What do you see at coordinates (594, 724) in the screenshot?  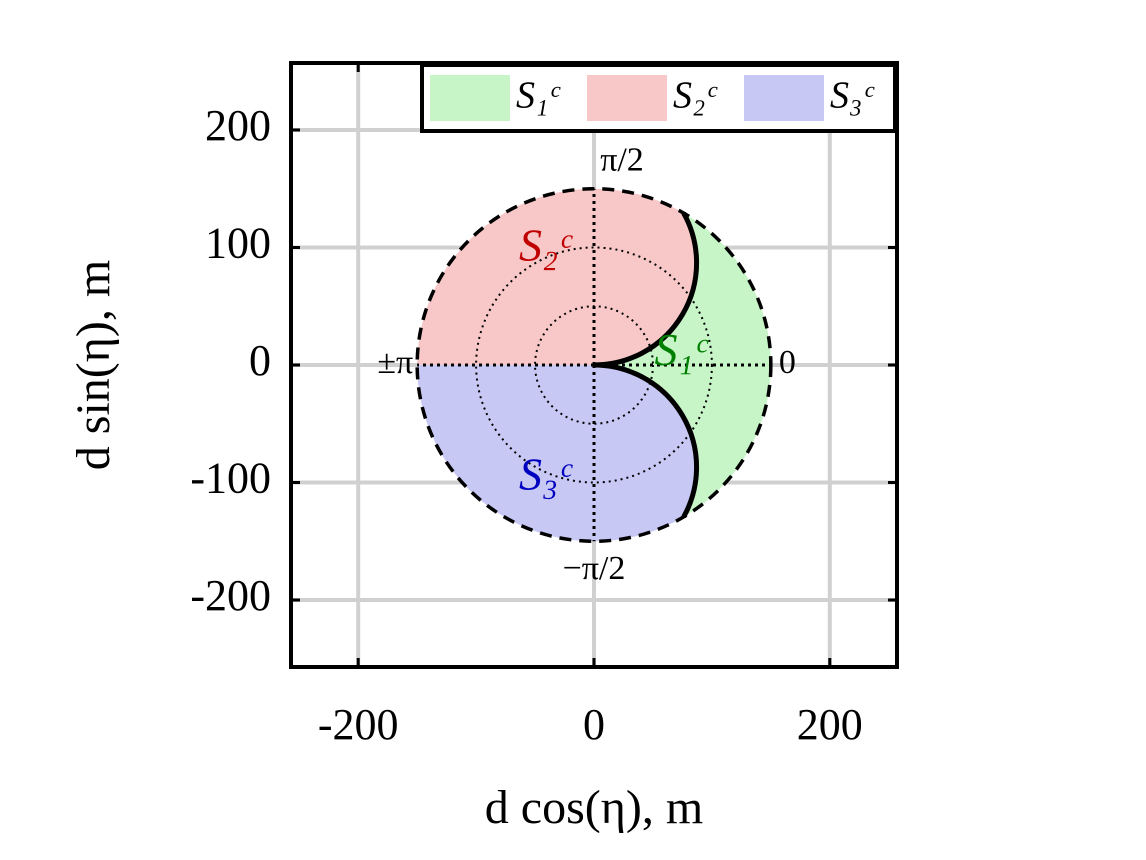 I see `x-tick-label: 0` at bounding box center [594, 724].